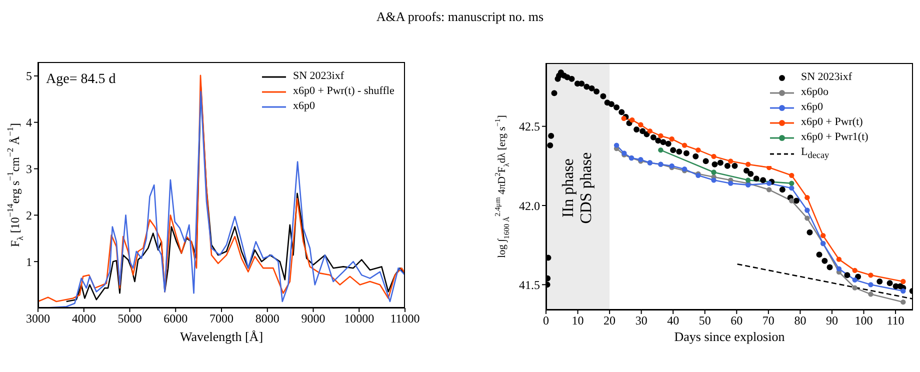 Image resolution: width=920 pixels, height=372 pixels. What do you see at coordinates (460, 16) in the screenshot?
I see `text: A&A proofs: manuscript no. ms` at bounding box center [460, 16].